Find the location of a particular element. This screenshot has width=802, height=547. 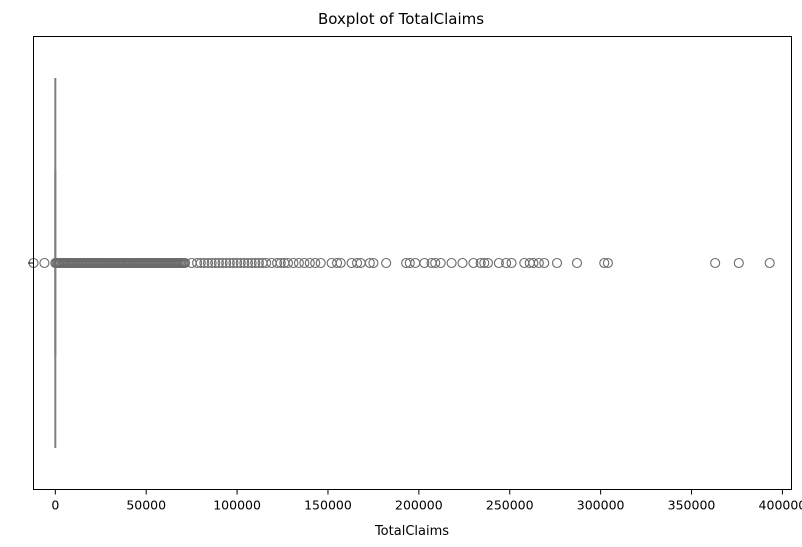

x-axis-label: TotalClaims is located at coordinates (411, 531).